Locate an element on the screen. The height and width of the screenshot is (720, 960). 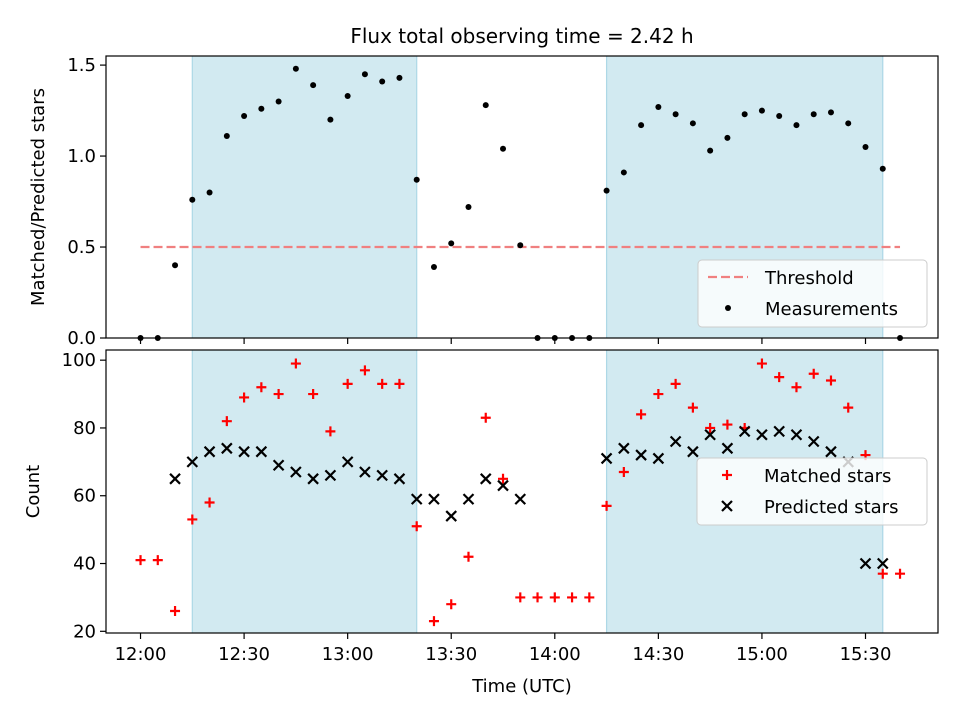
y-tick-label: 60 is located at coordinates (84, 496).